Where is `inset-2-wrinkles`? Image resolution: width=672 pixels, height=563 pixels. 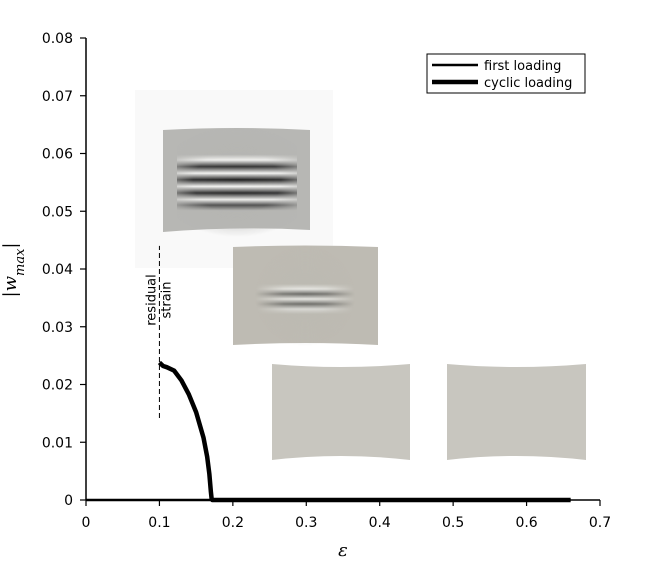 inset-2-wrinkles is located at coordinates (305, 295).